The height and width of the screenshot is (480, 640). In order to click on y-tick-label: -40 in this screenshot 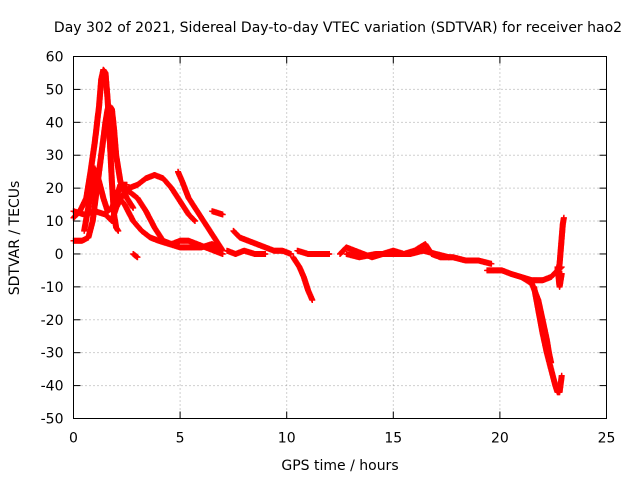, I will do `click(52, 387)`.